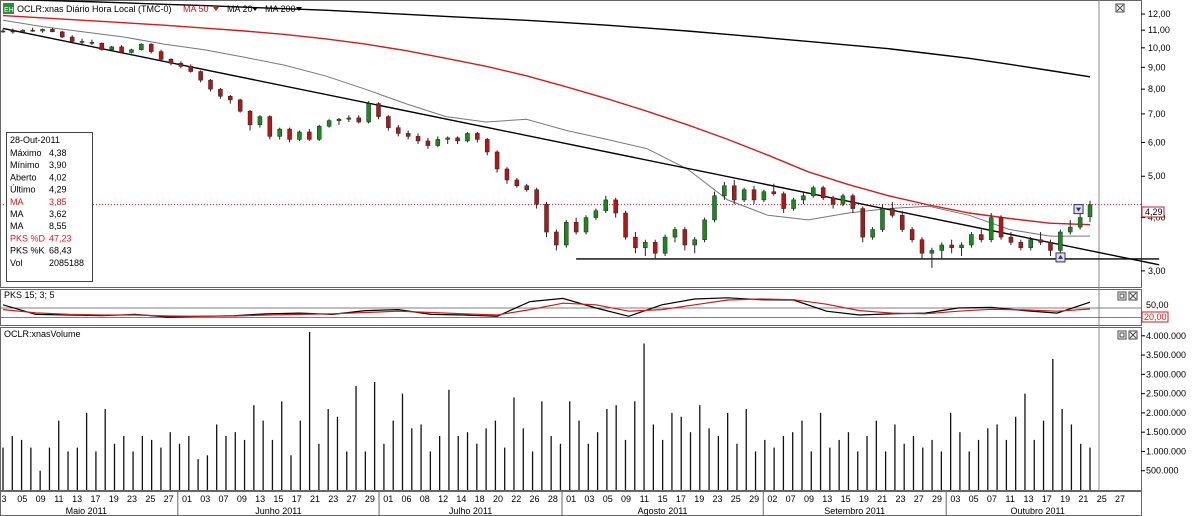 The height and width of the screenshot is (516, 1199). Describe the element at coordinates (352, 499) in the screenshot. I see `x-axis-day-label: 27` at that location.